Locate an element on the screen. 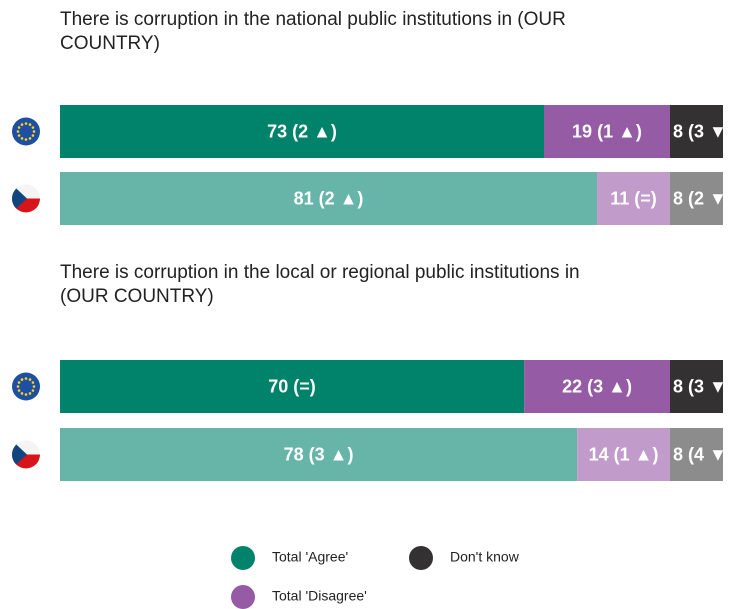  value-label: 19 (1 ▲) is located at coordinates (607, 131).